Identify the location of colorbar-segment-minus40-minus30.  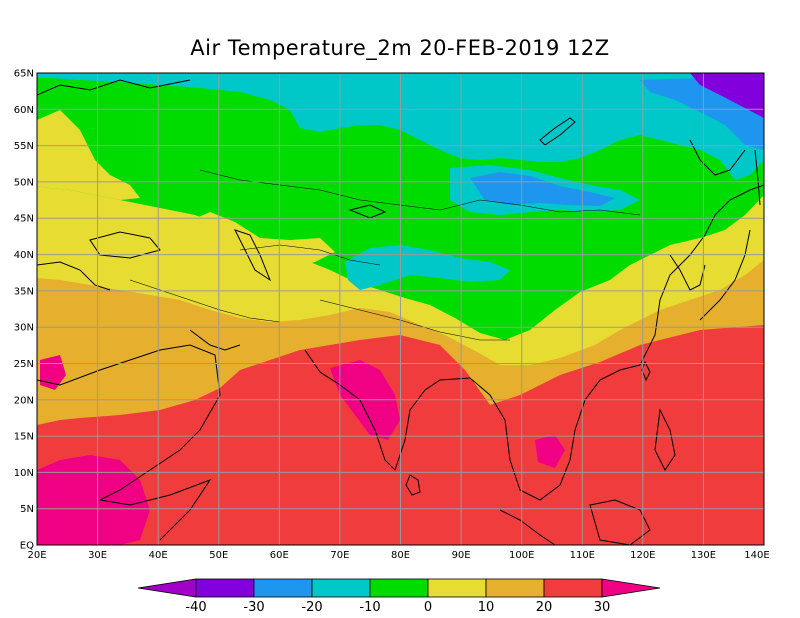
(225, 588).